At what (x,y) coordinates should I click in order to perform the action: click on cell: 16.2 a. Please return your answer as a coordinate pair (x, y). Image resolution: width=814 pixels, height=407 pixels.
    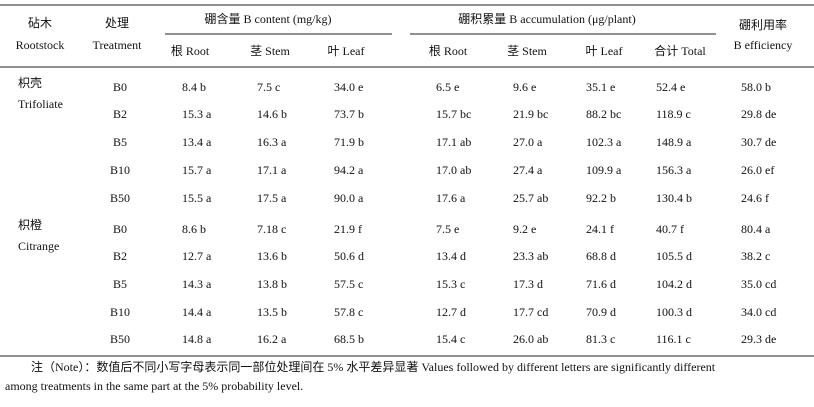
    Looking at the image, I should click on (272, 339).